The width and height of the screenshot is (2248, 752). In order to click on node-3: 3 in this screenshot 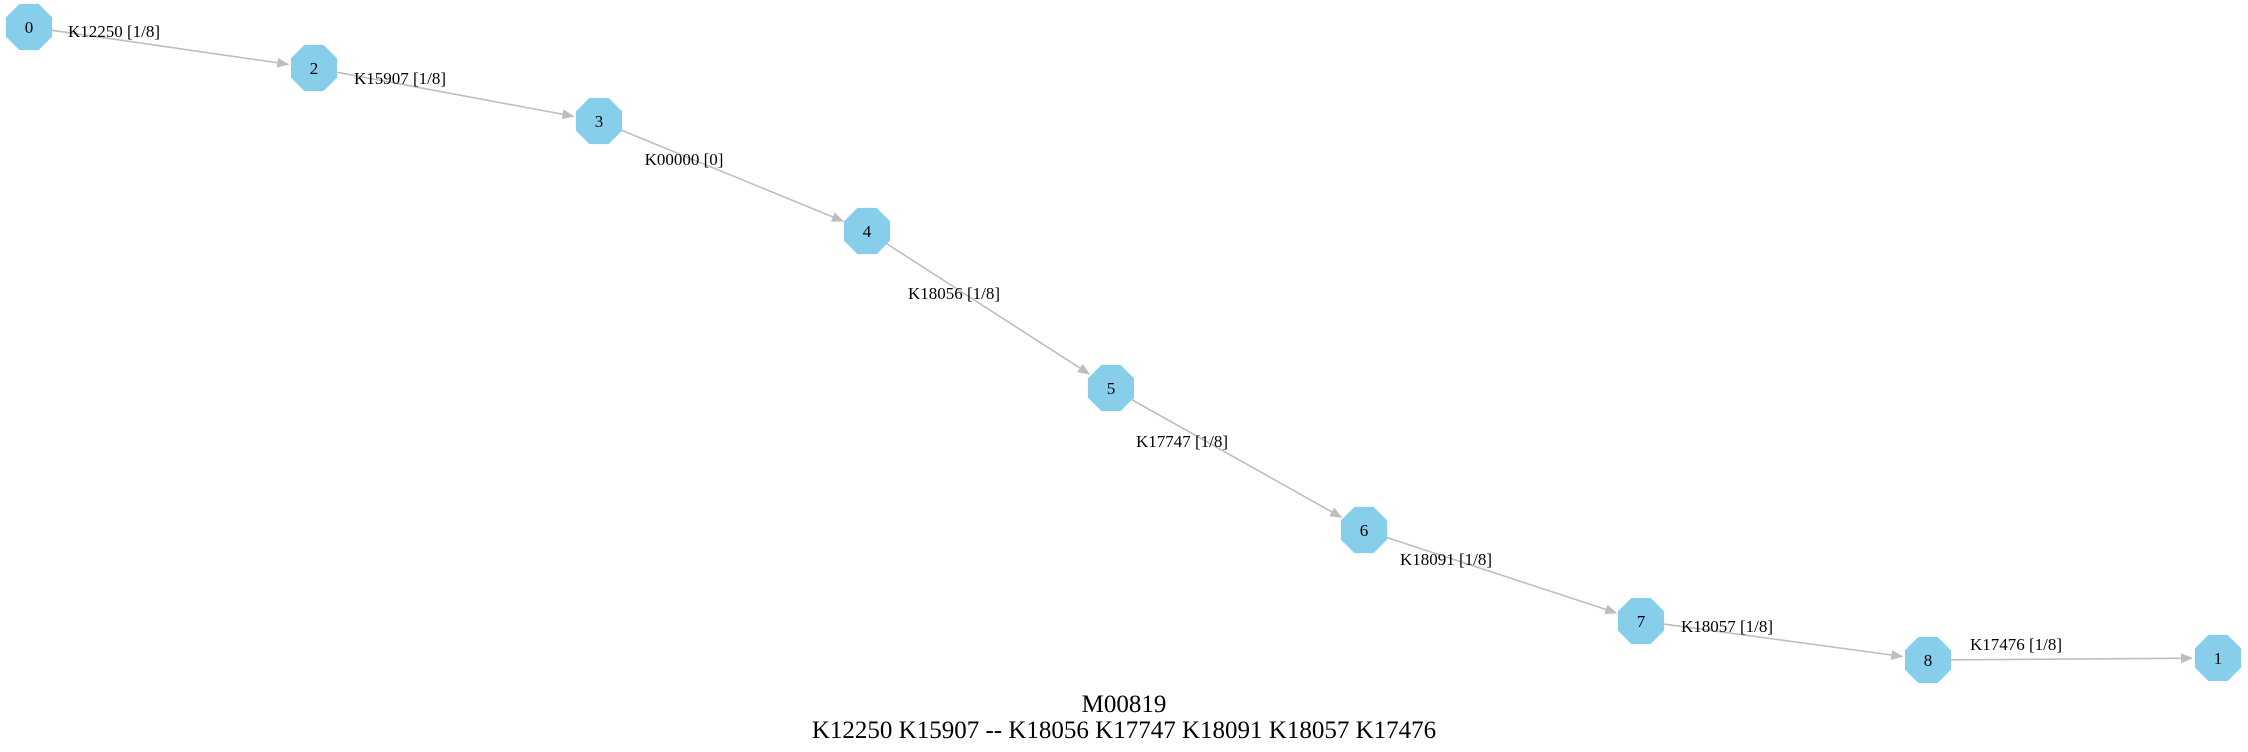, I will do `click(599, 121)`.